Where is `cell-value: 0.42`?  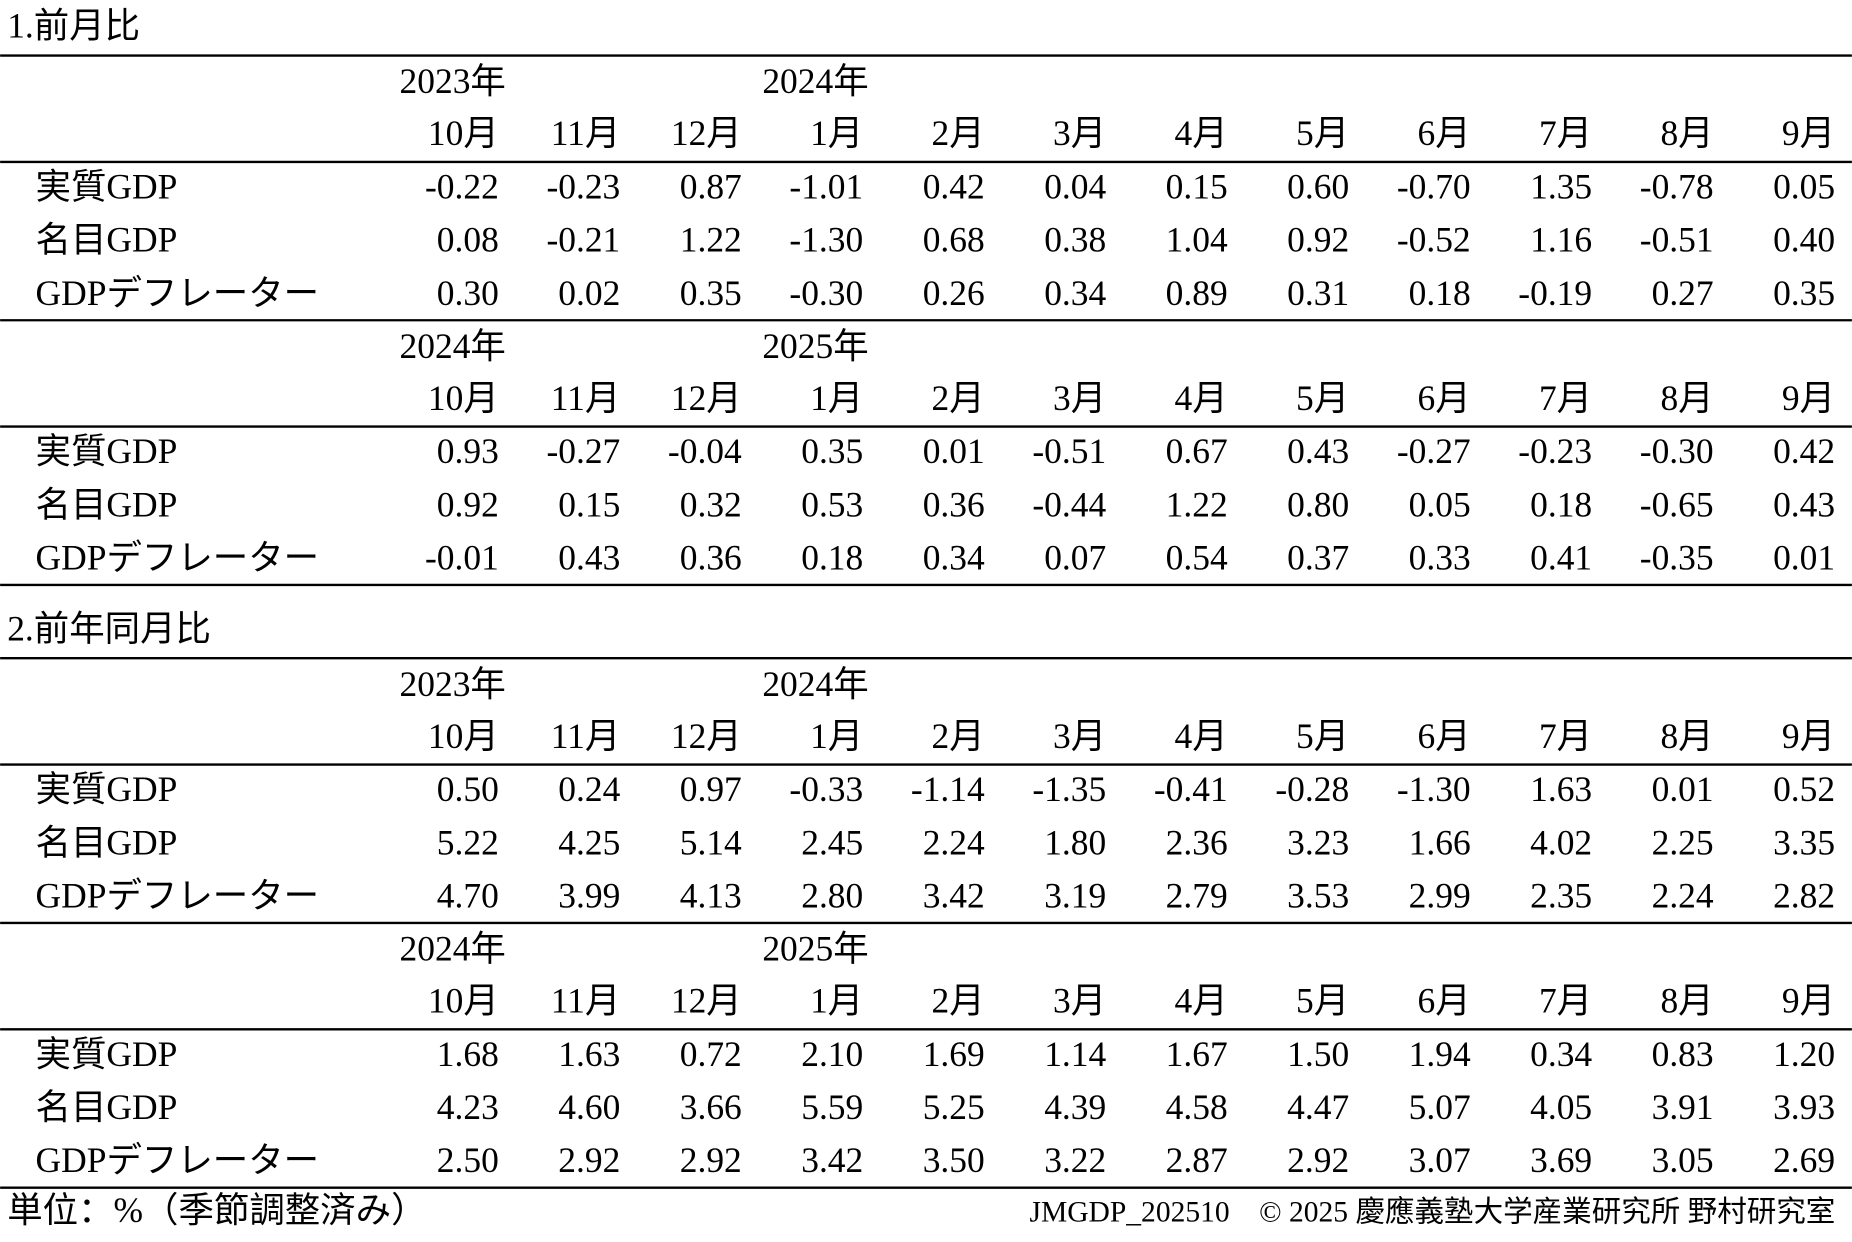 cell-value: 0.42 is located at coordinates (1804, 451).